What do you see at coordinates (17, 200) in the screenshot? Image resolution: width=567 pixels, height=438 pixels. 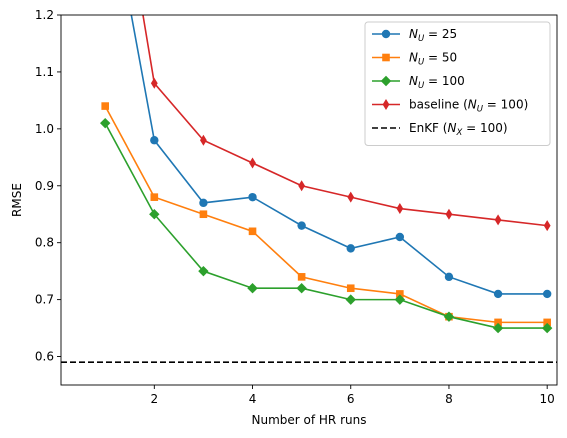 I see `y-axis-label: RMSE` at bounding box center [17, 200].